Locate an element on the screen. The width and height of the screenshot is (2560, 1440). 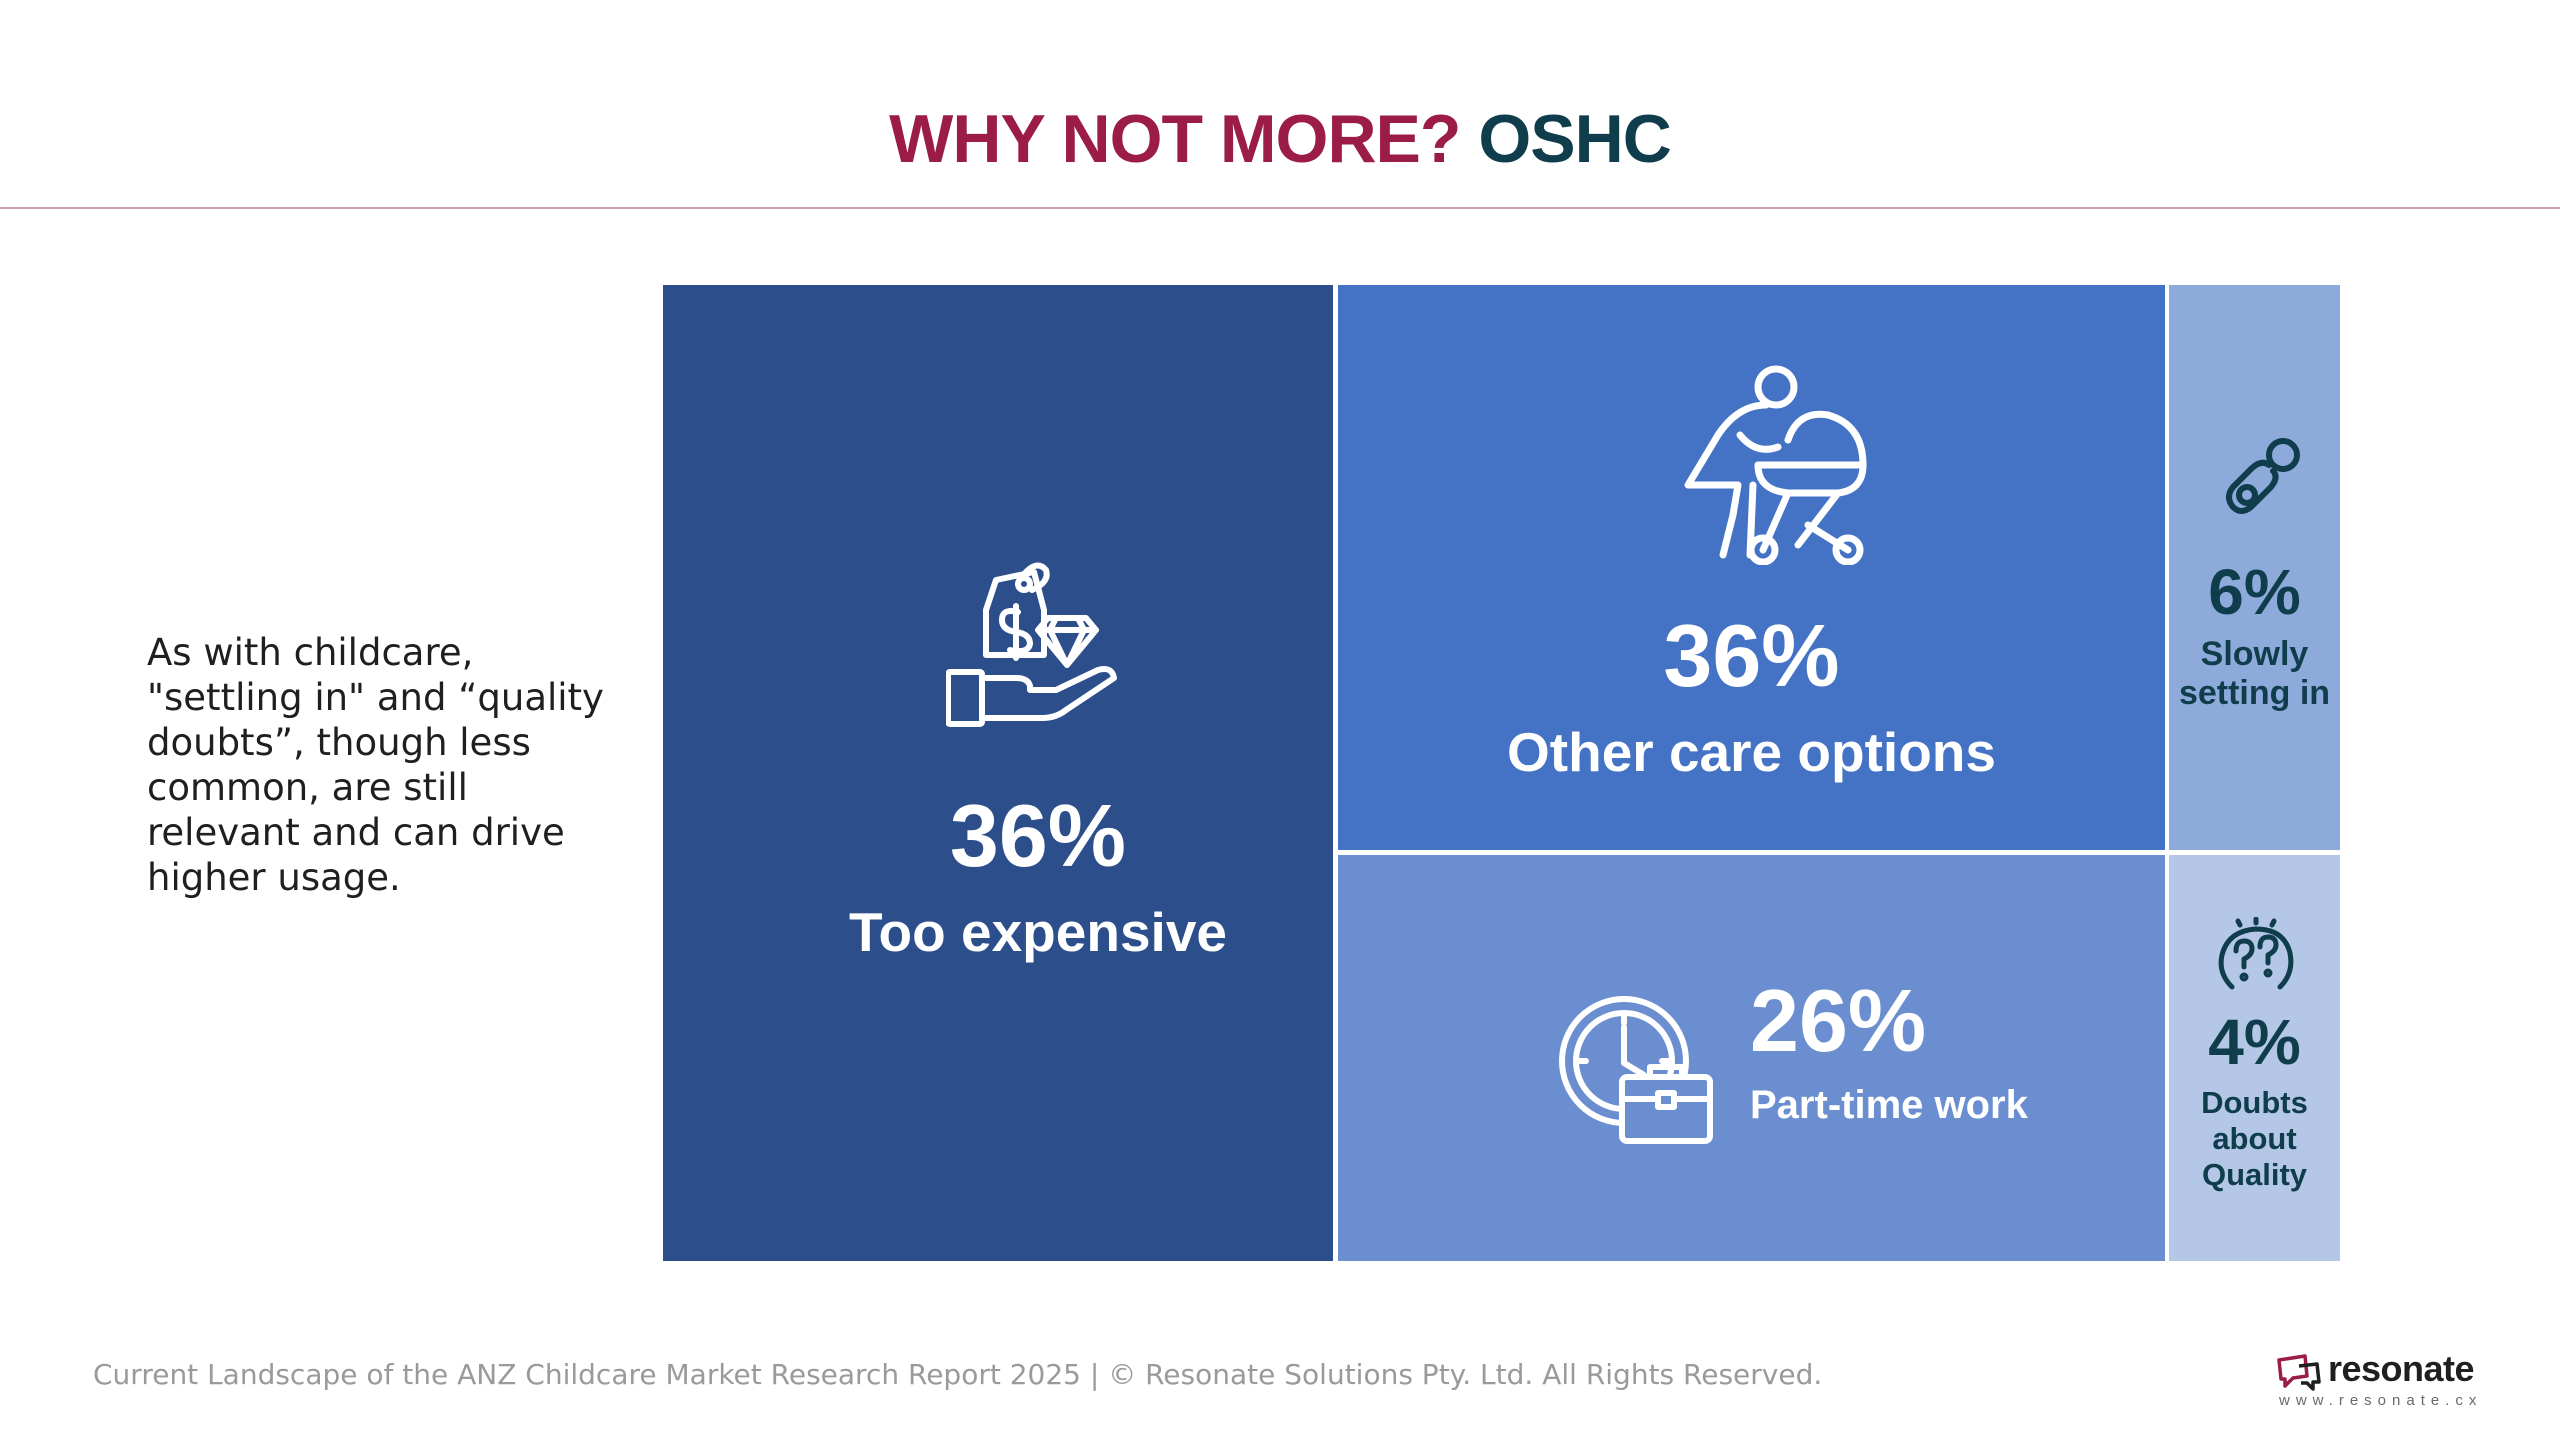
value-label: 26% is located at coordinates (1838, 1020).